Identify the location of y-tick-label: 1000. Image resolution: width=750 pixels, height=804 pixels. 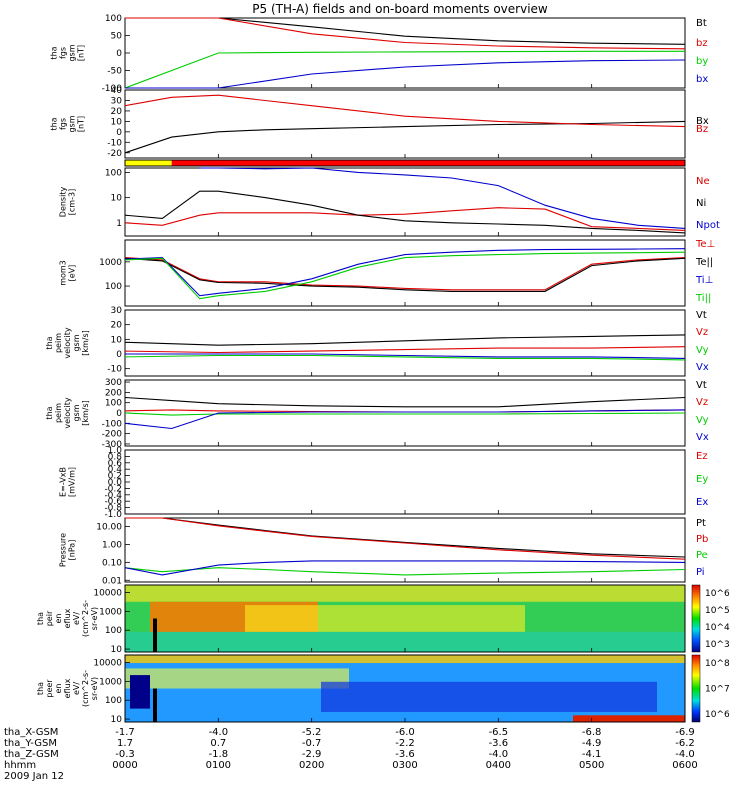
(110, 682).